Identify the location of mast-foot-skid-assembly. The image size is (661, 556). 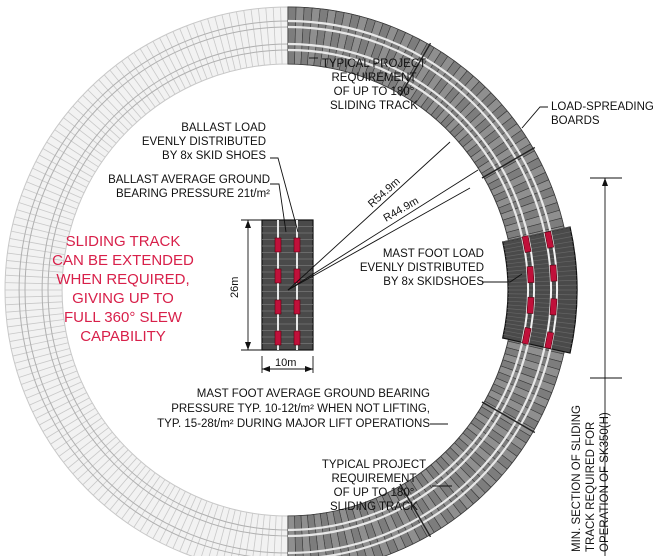
(539, 290).